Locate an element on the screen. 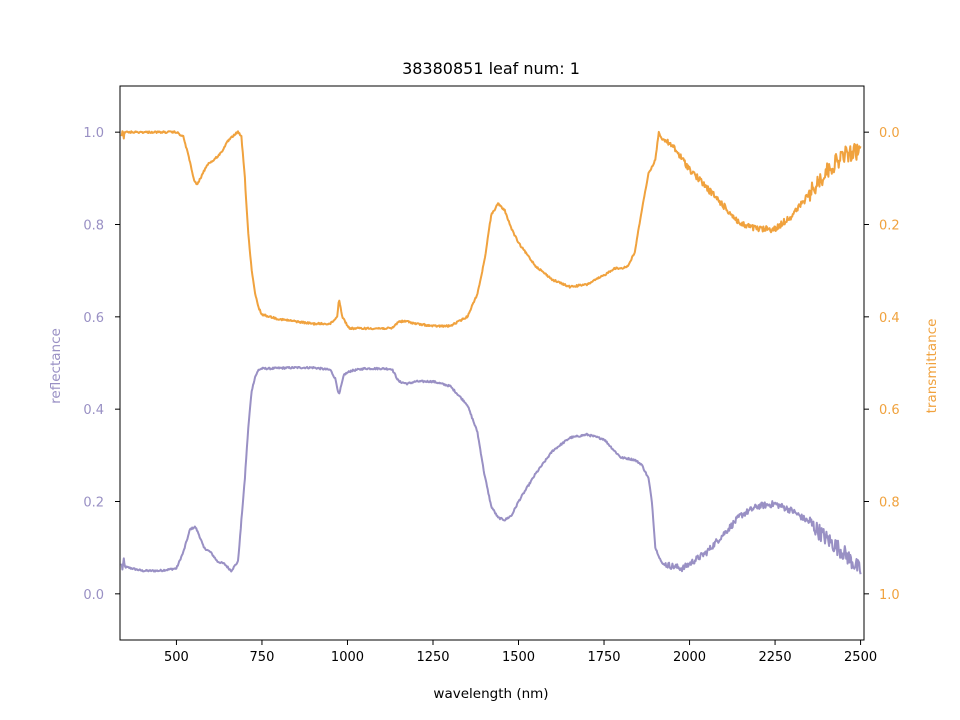 This screenshot has height=720, width=960. x-tick-label: 1250 is located at coordinates (432, 657).